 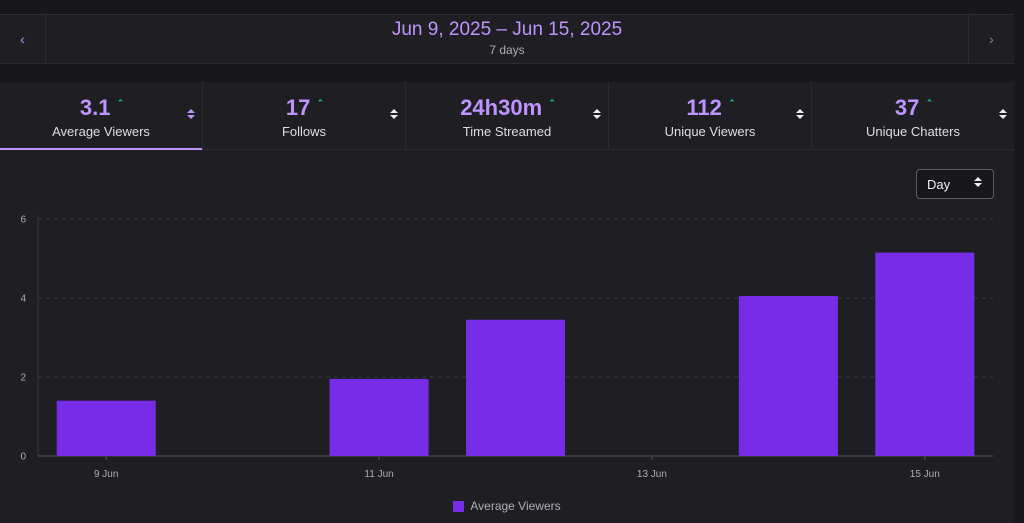 I want to click on chevron-right-icon: ›, so click(x=991, y=39).